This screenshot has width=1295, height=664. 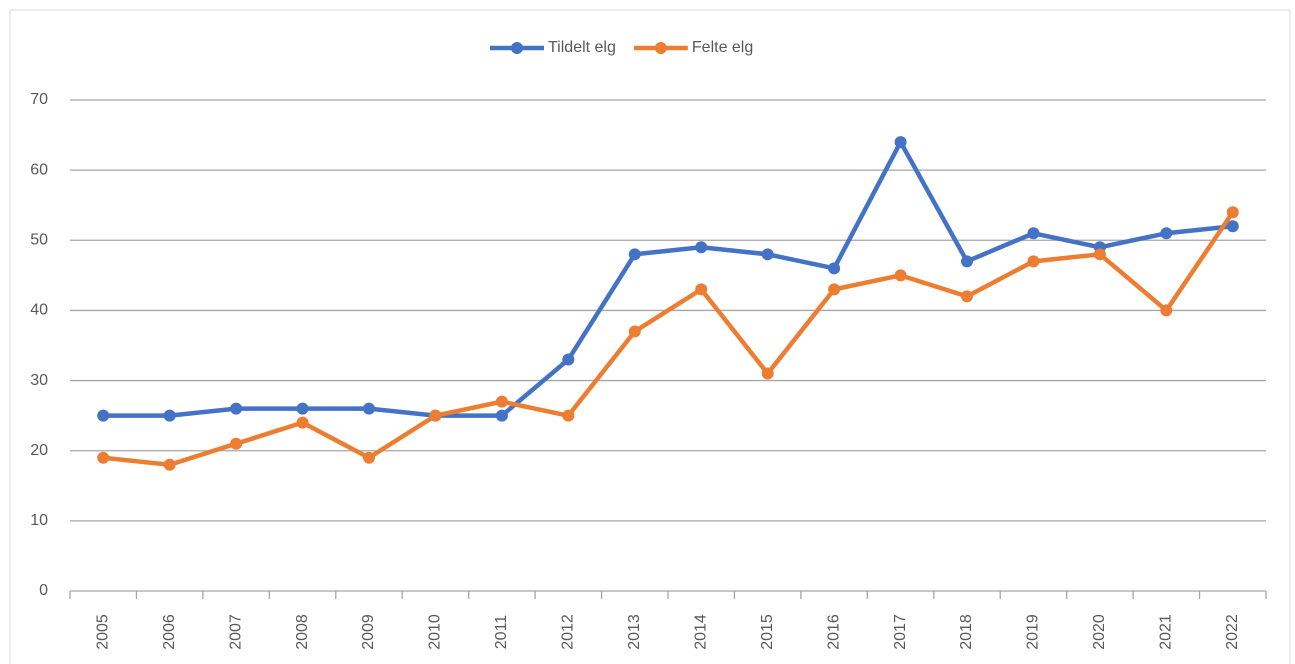 I want to click on y-tick-label: 50, so click(x=39, y=240).